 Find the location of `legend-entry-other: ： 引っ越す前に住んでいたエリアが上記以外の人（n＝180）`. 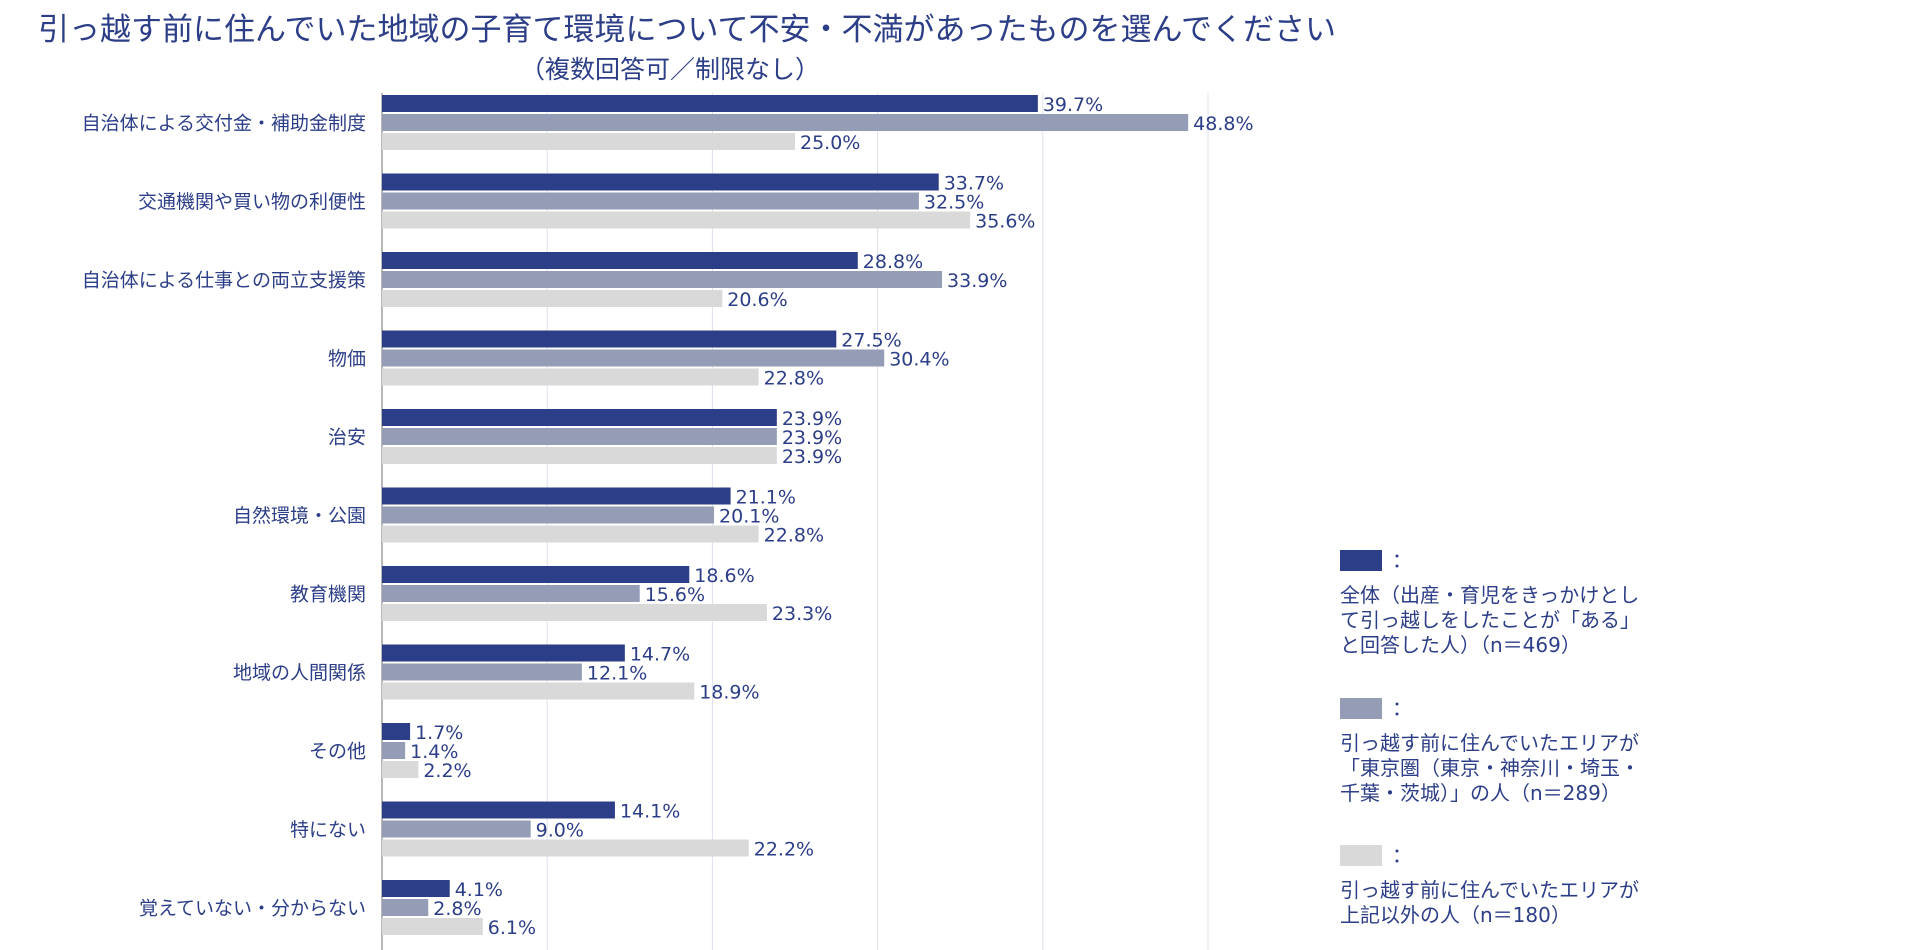

legend-entry-other: ： 引っ越す前に住んでいたエリアが上記以外の人（n＝180） is located at coordinates (1490, 885).